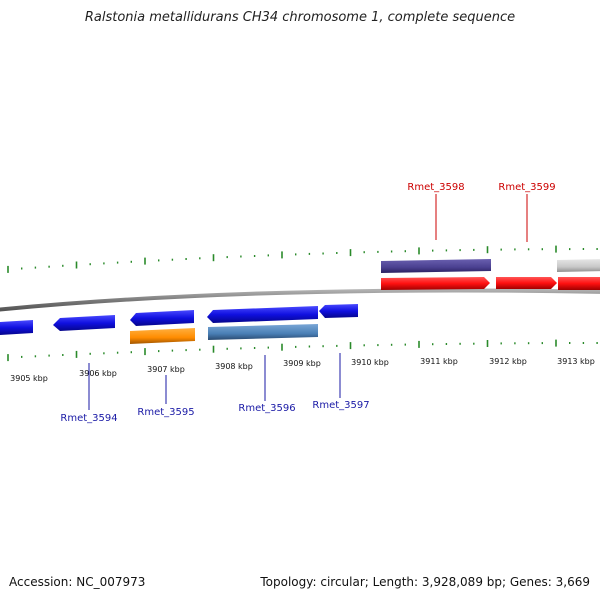 This screenshot has height=600, width=600. What do you see at coordinates (302, 259) in the screenshot?
I see `outer-tick-ring` at bounding box center [302, 259].